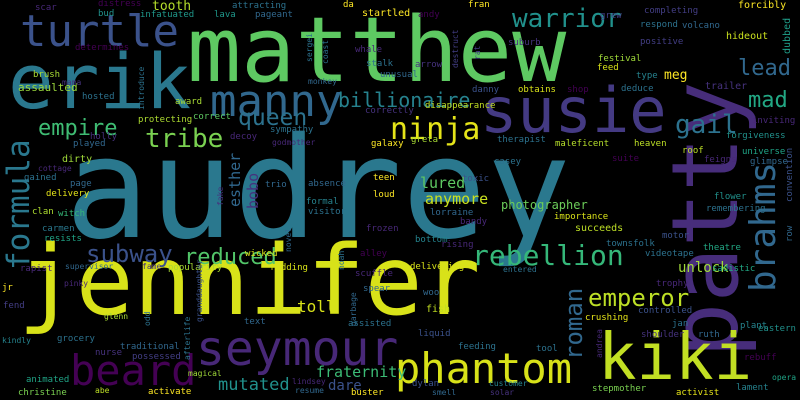  Describe the element at coordinates (485, 90) in the screenshot. I see `word-danny: danny` at that location.